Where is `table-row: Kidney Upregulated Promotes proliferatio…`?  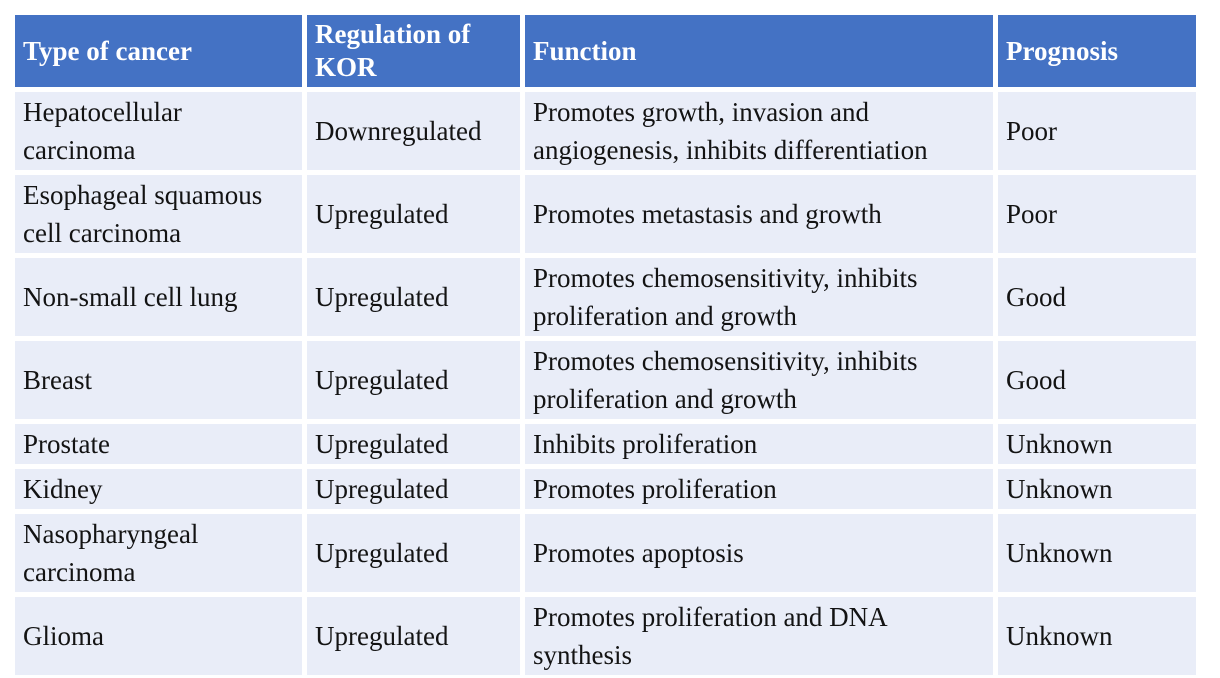 table-row: Kidney Upregulated Promotes proliferatio… is located at coordinates (605, 489).